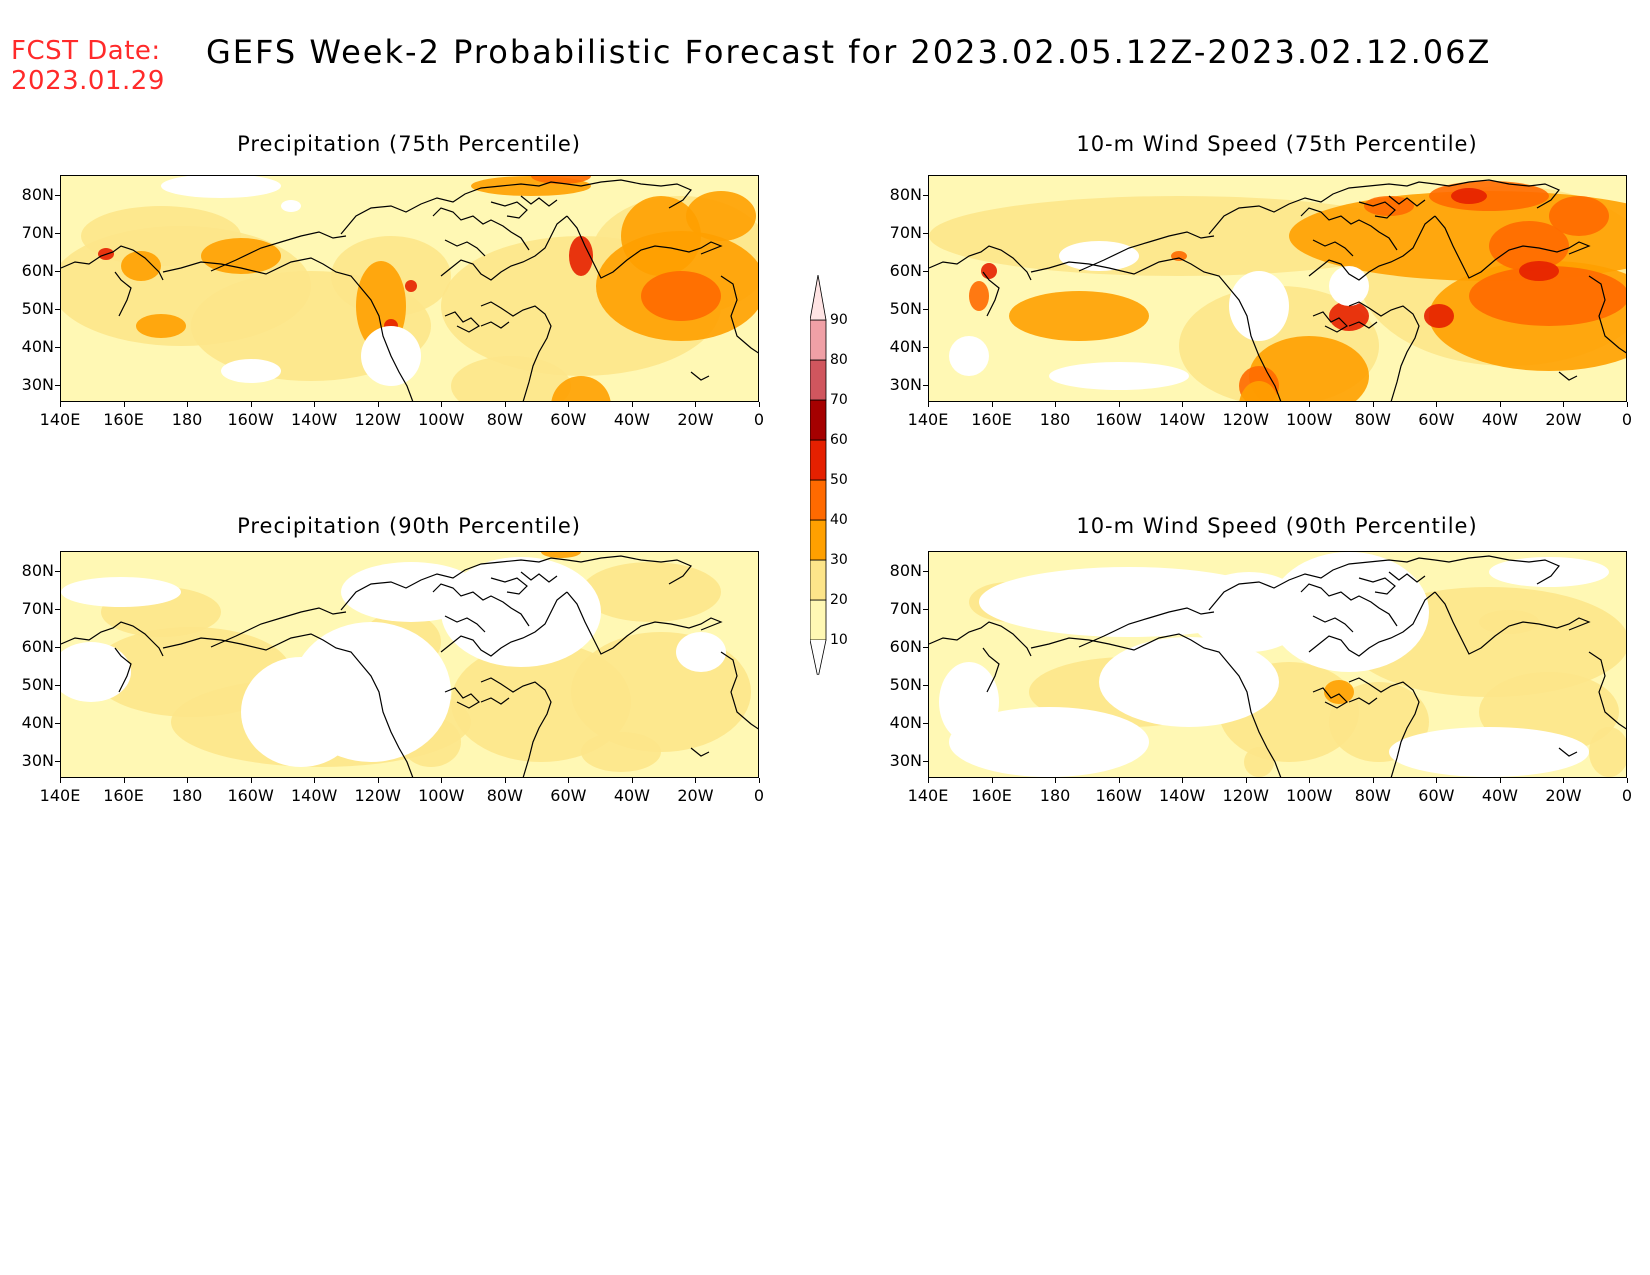  What do you see at coordinates (839, 320) in the screenshot?
I see `colorbar-label: 90` at bounding box center [839, 320].